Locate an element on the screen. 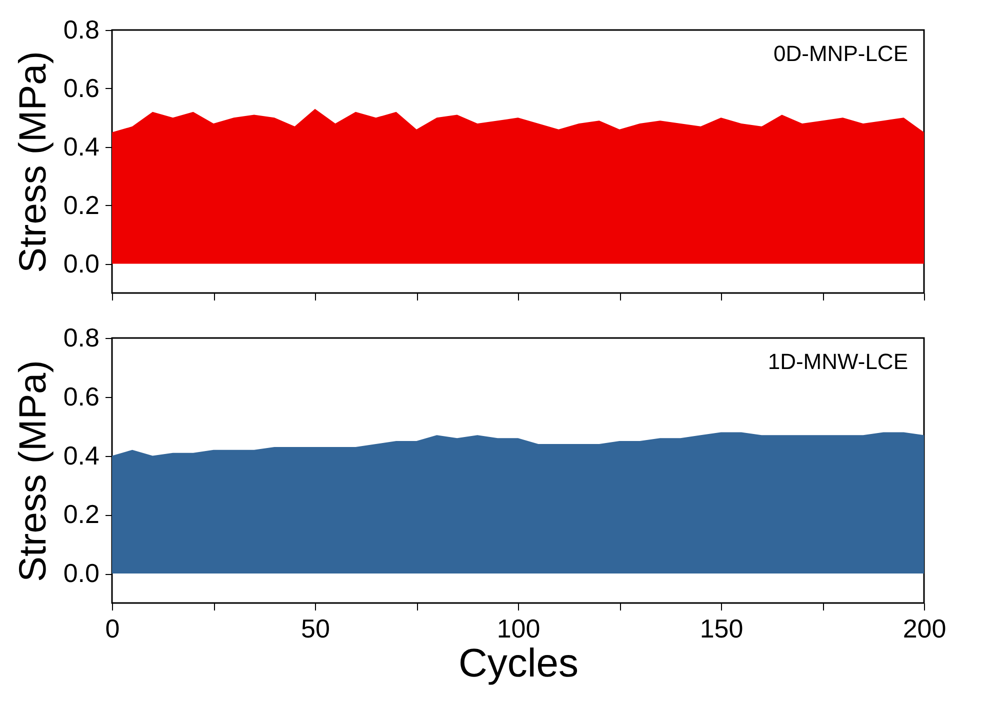 Image resolution: width=981 pixels, height=708 pixels. x-tick-label: 200 is located at coordinates (924, 629).